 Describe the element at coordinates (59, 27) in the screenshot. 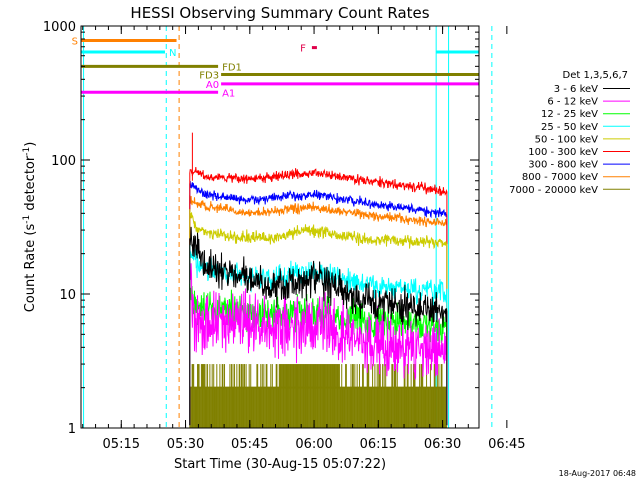

I see `y-tick-label: 1000` at that location.